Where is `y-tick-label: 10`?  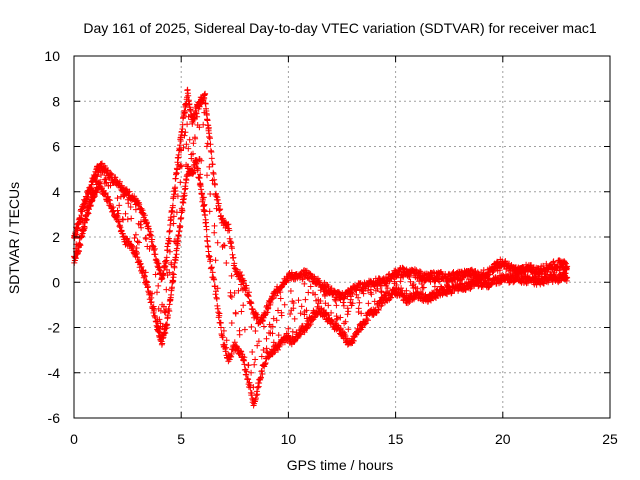
y-tick-label: 10 is located at coordinates (52, 56).